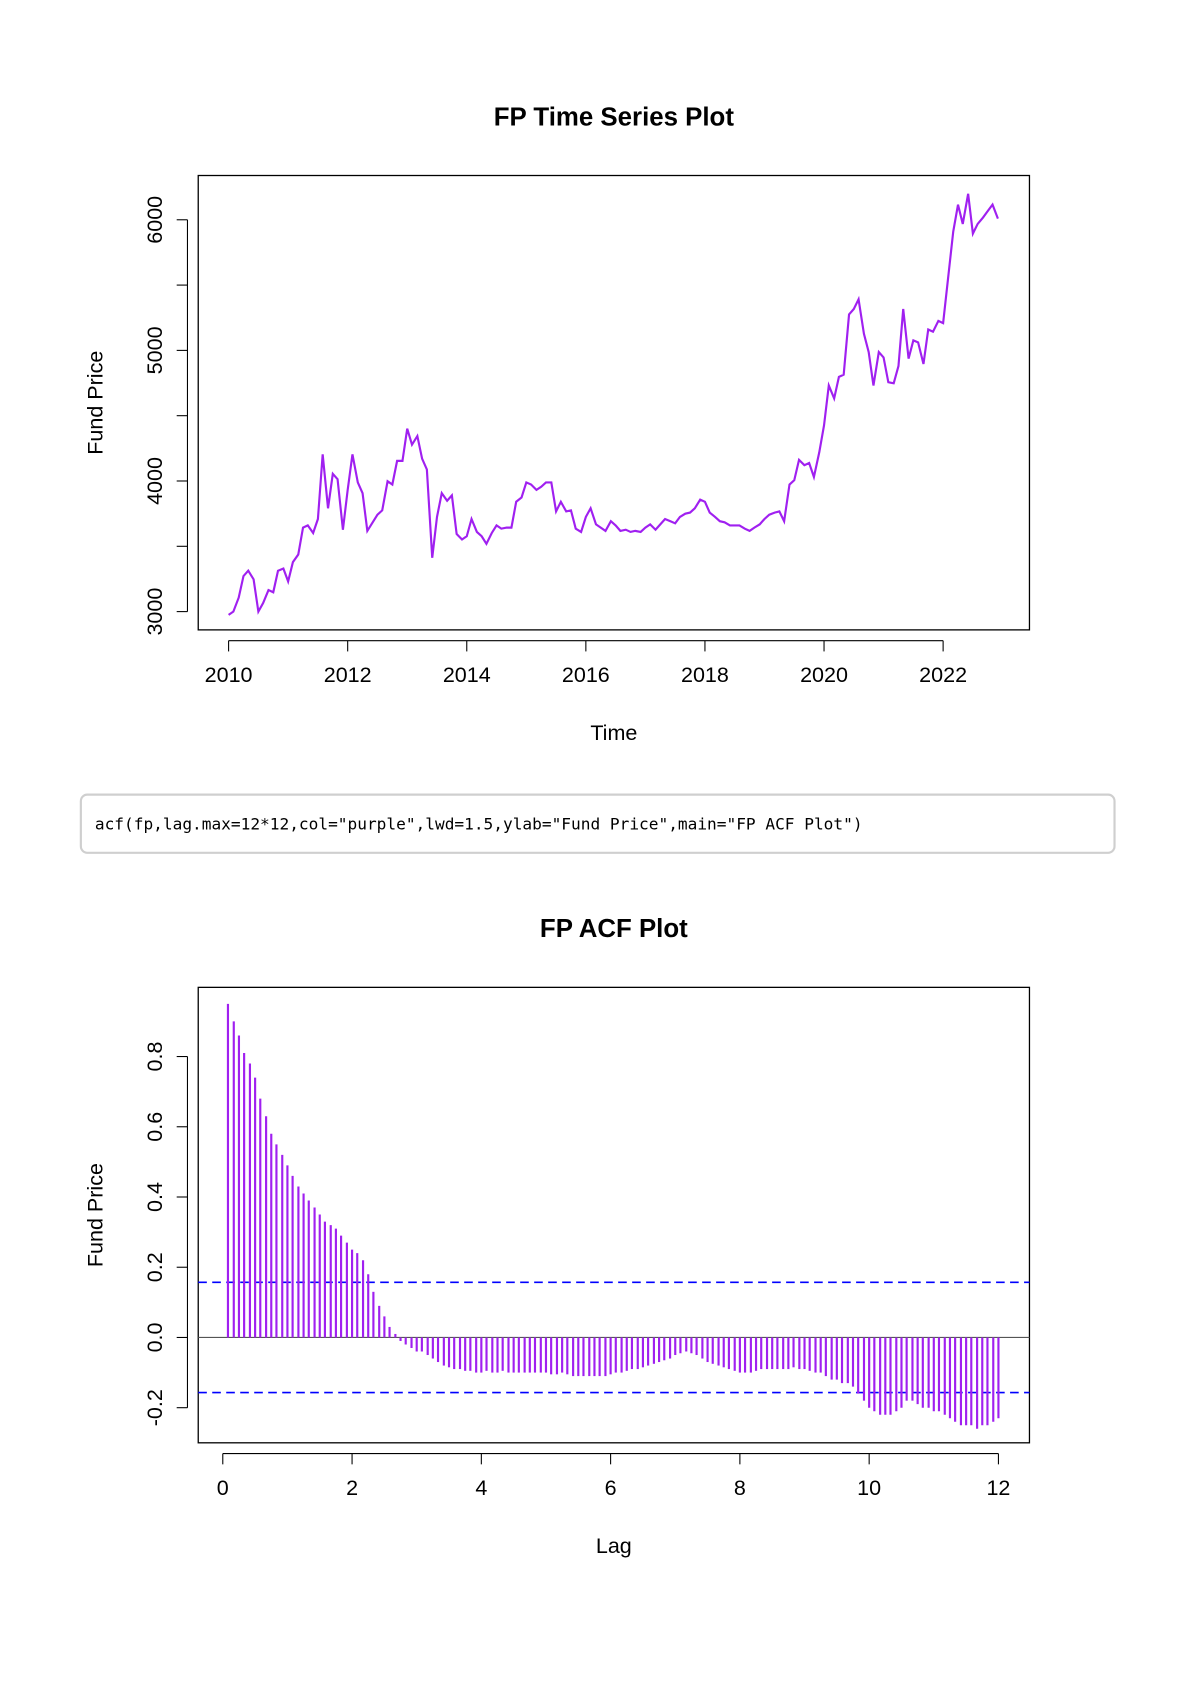  Describe the element at coordinates (155, 1337) in the screenshot. I see `y-tick-label: 0.0` at that location.